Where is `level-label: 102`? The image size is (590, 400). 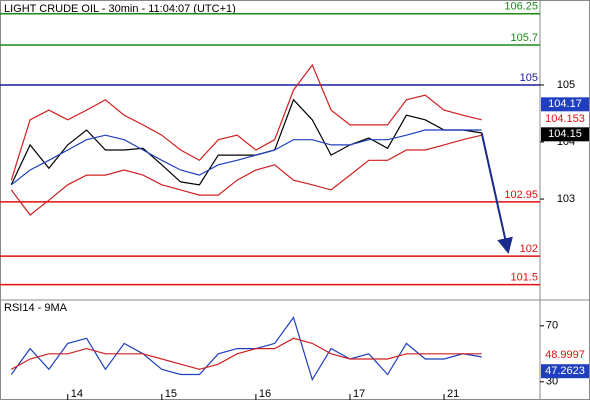
level-label: 102 is located at coordinates (529, 249).